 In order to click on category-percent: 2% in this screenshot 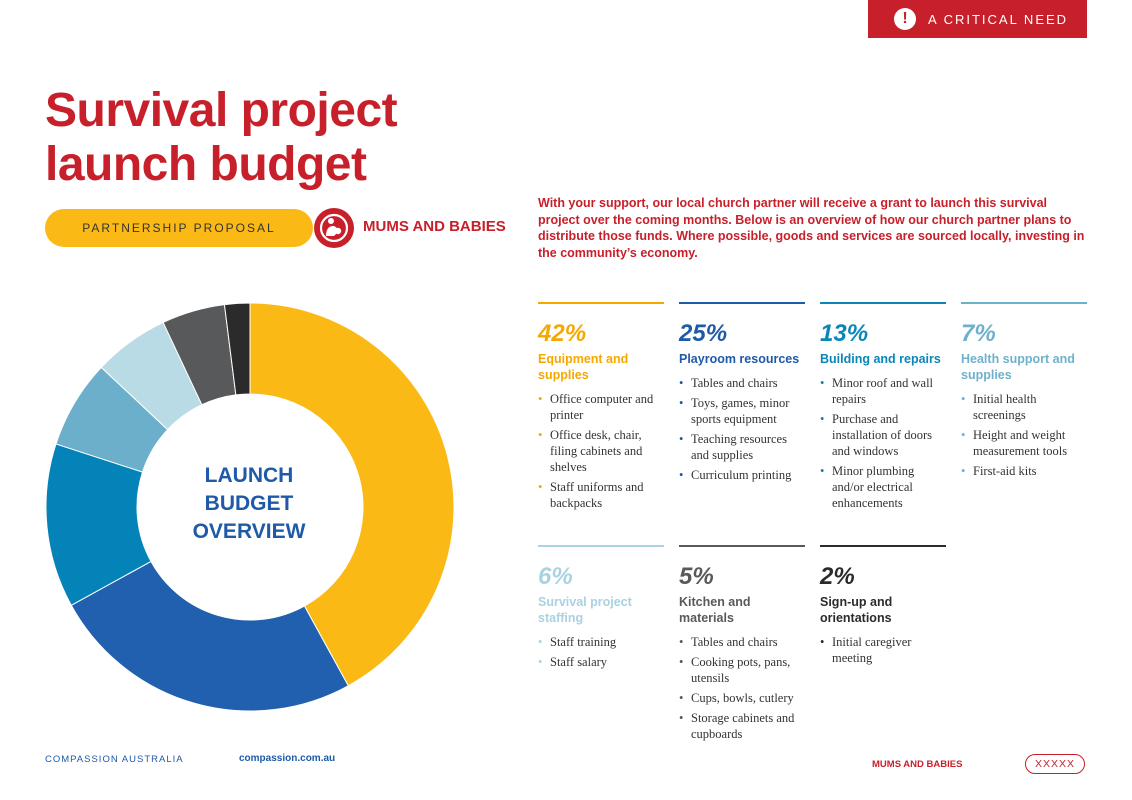, I will do `click(837, 576)`.